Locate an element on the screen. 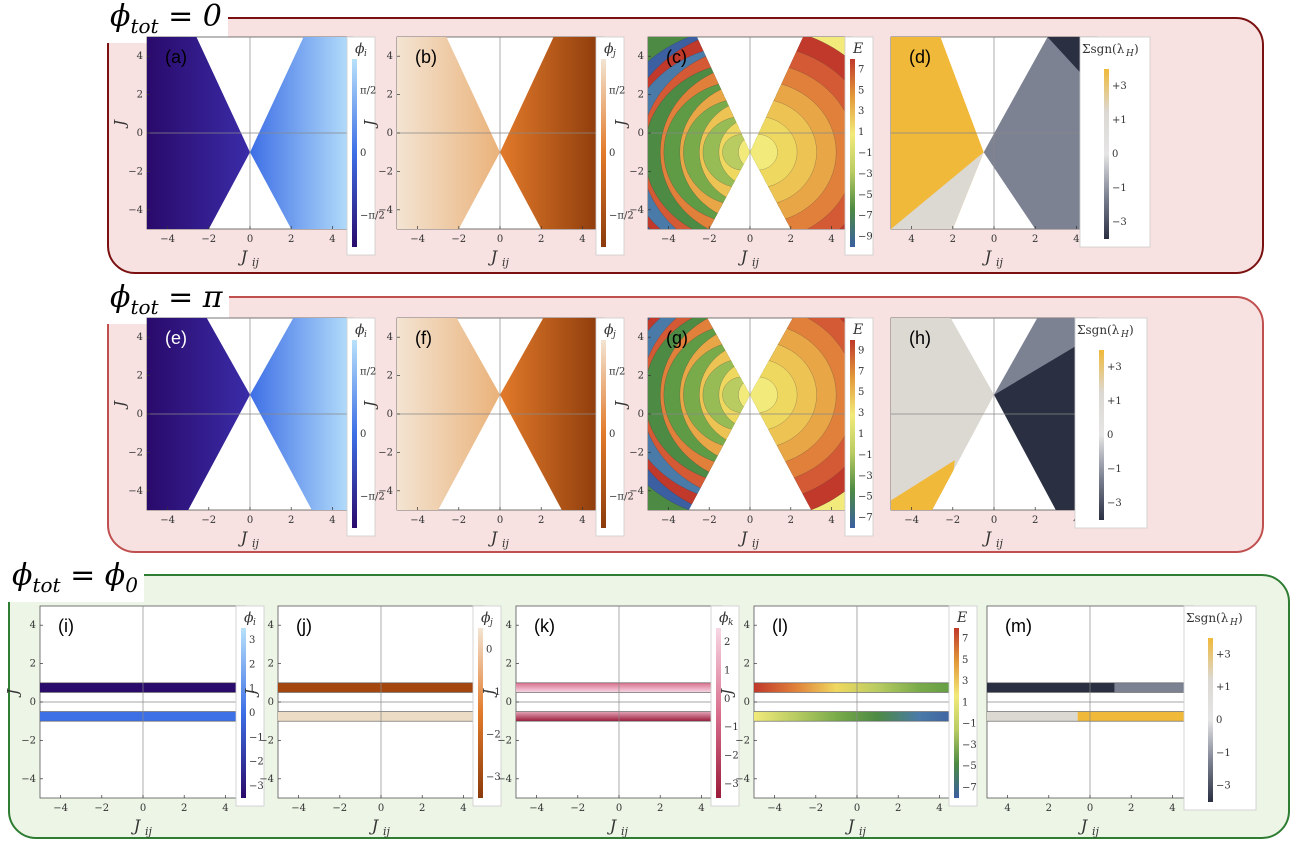  colorbar-tick-label: 1 is located at coordinates (252, 689).